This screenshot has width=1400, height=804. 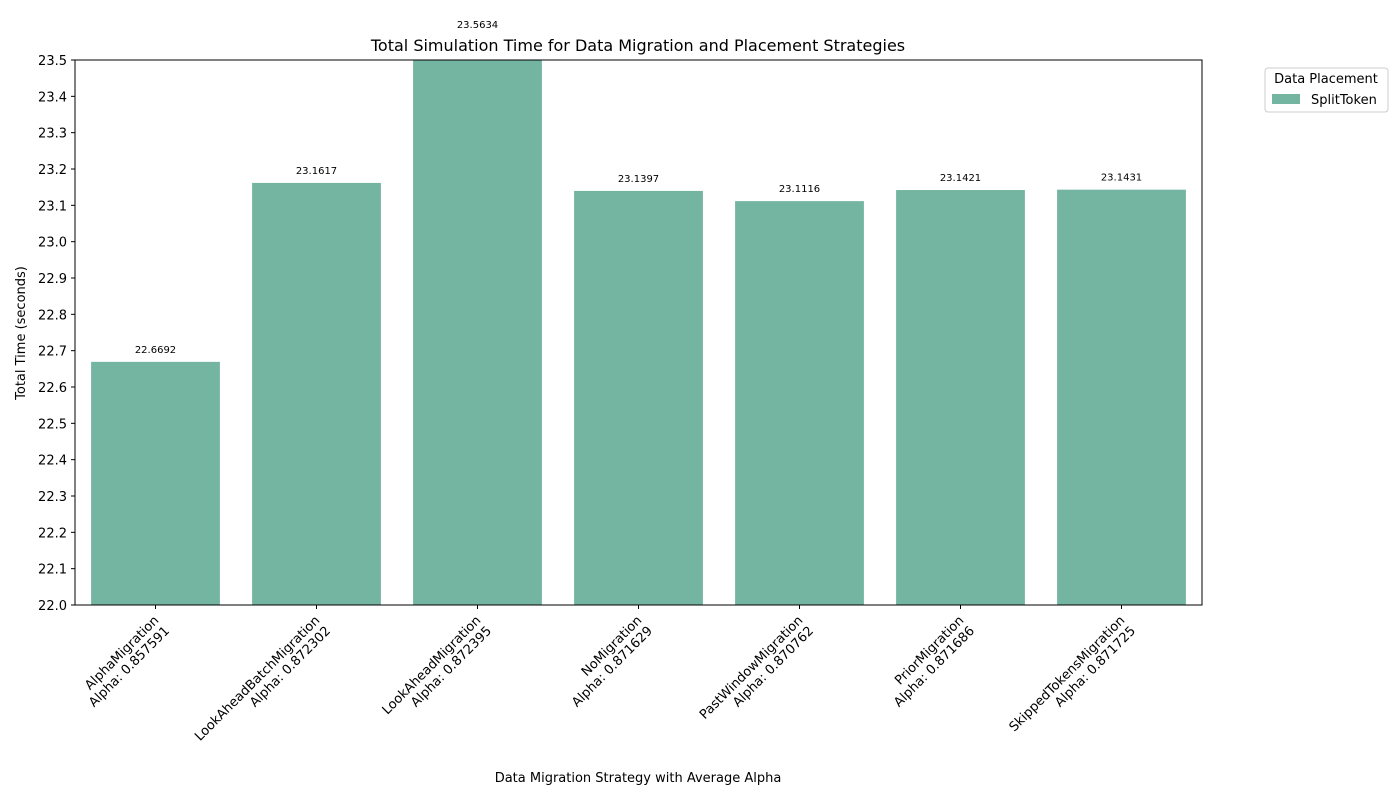 I want to click on y-tick-label: 22.4, so click(x=52, y=461).